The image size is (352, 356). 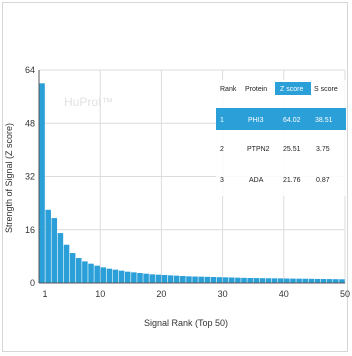 I want to click on y-tick-label: 16, so click(x=30, y=230).